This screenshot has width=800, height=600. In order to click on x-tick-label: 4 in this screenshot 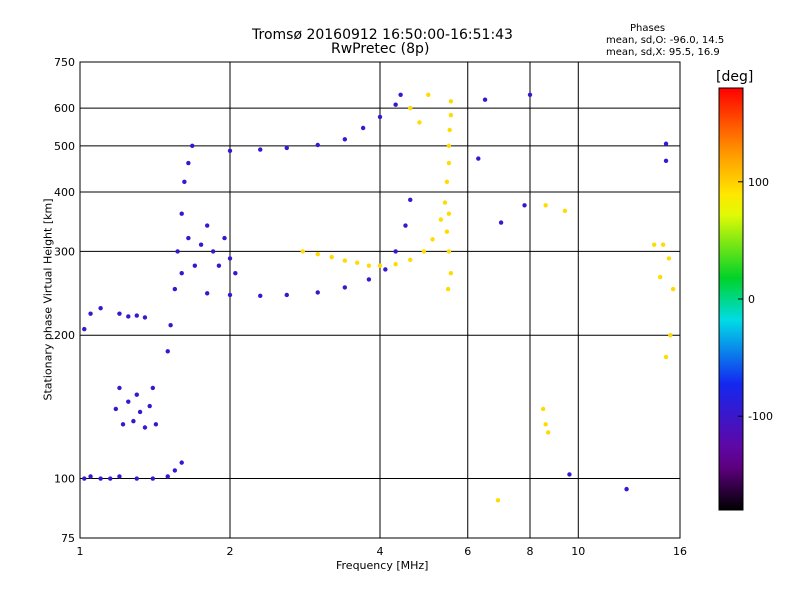, I will do `click(380, 551)`.